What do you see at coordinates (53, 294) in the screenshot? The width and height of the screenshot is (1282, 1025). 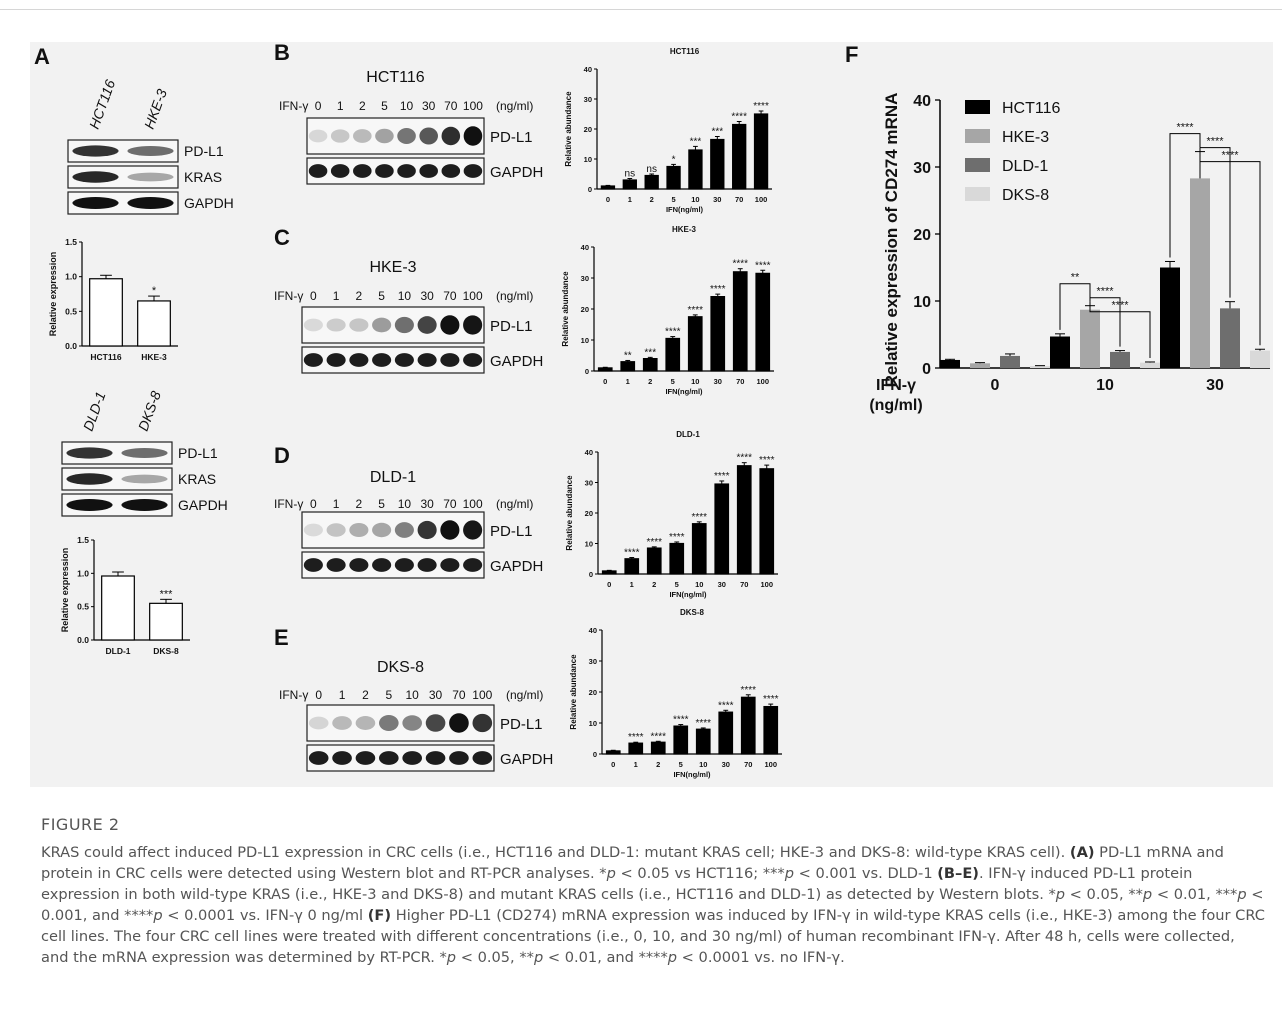 I see `chart-y-label: Relative expression` at bounding box center [53, 294].